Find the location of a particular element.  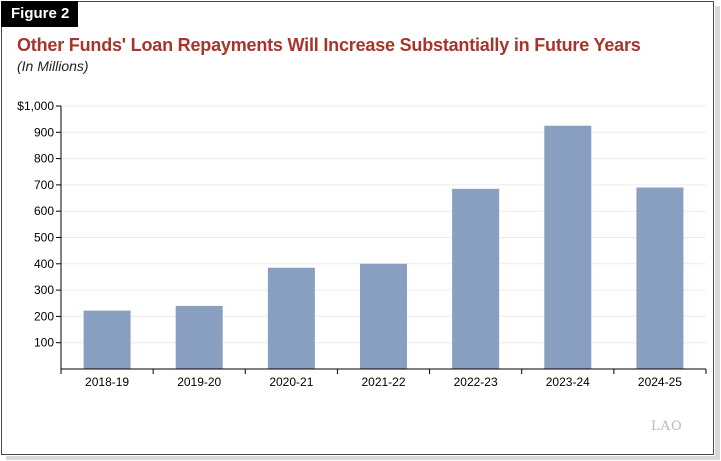

x-tick-label: 2019-20 is located at coordinates (199, 382).